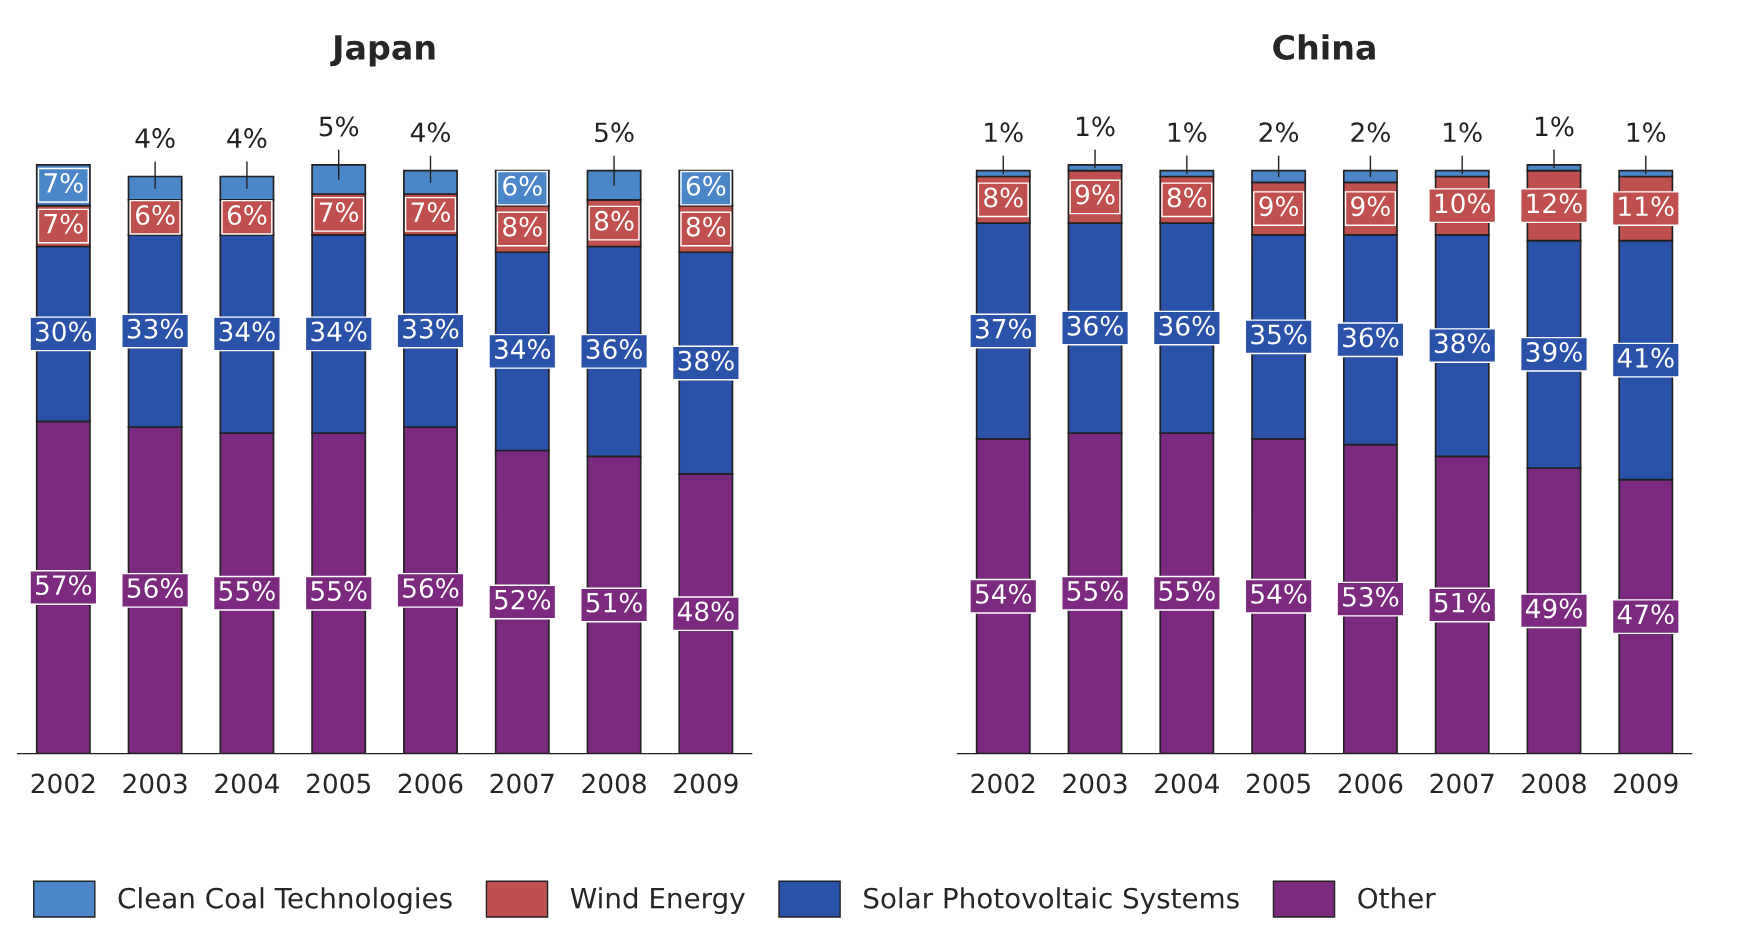 The height and width of the screenshot is (942, 1744). Describe the element at coordinates (1645, 614) in the screenshot. I see `data-label: 47%` at that location.